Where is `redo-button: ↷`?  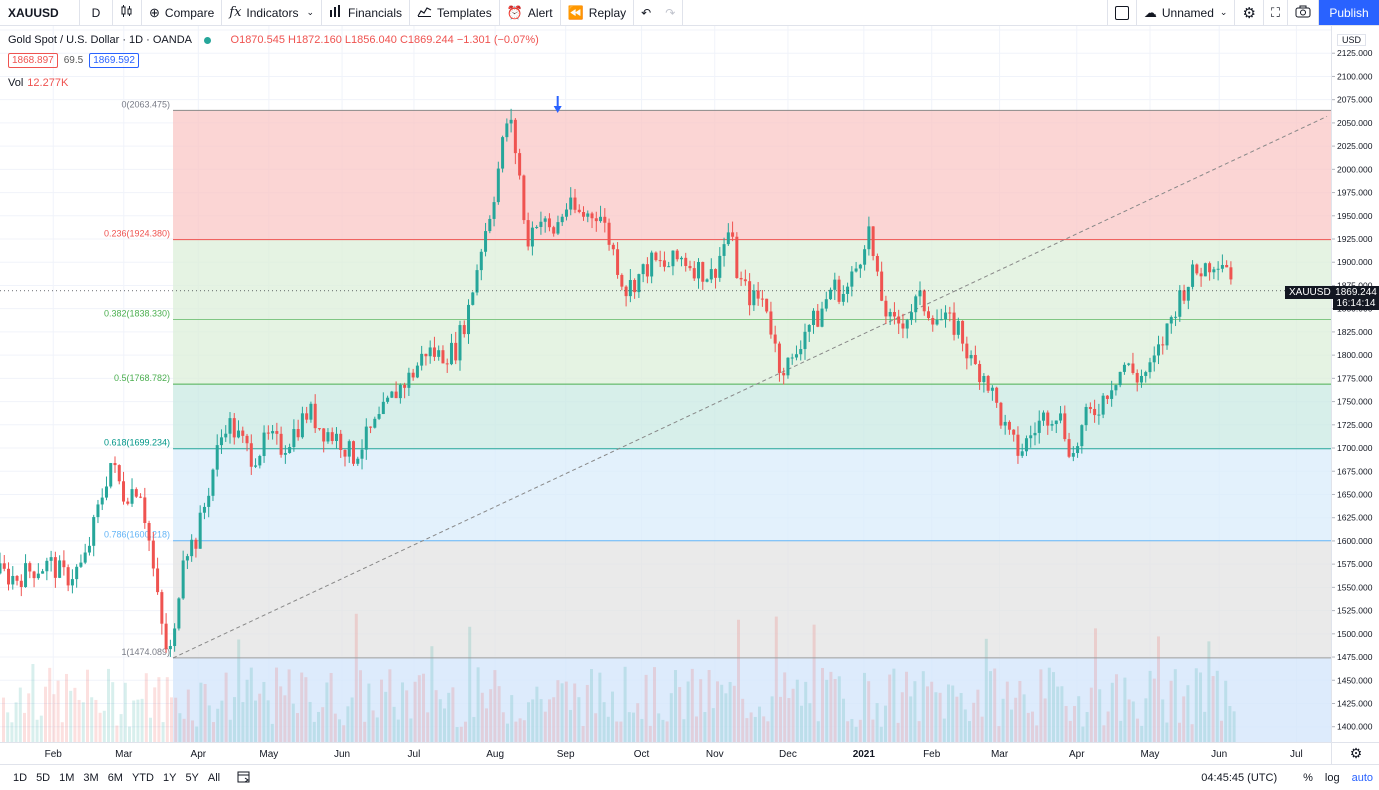 redo-button: ↷ is located at coordinates (671, 12).